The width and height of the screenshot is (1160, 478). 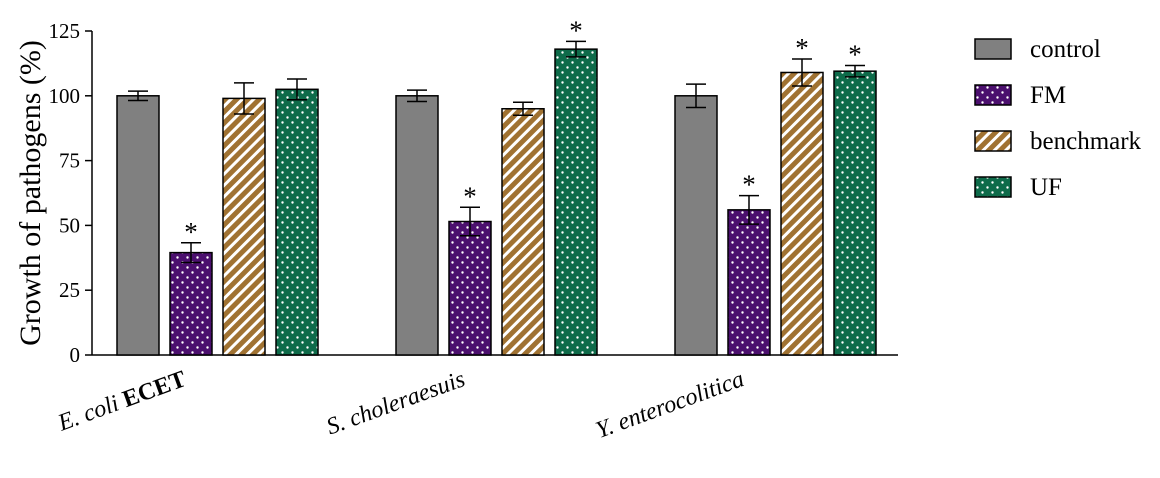 What do you see at coordinates (88, 414) in the screenshot?
I see `category-label-italic: E. coli` at bounding box center [88, 414].